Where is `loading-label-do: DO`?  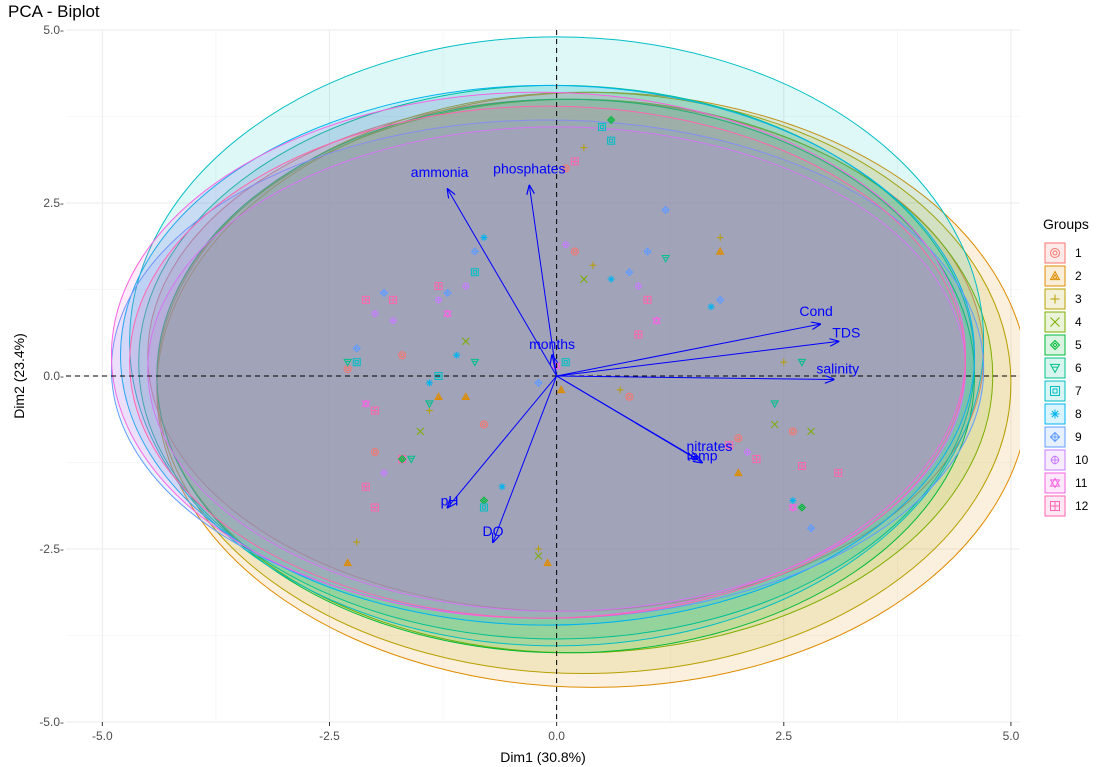 loading-label-do: DO is located at coordinates (493, 531).